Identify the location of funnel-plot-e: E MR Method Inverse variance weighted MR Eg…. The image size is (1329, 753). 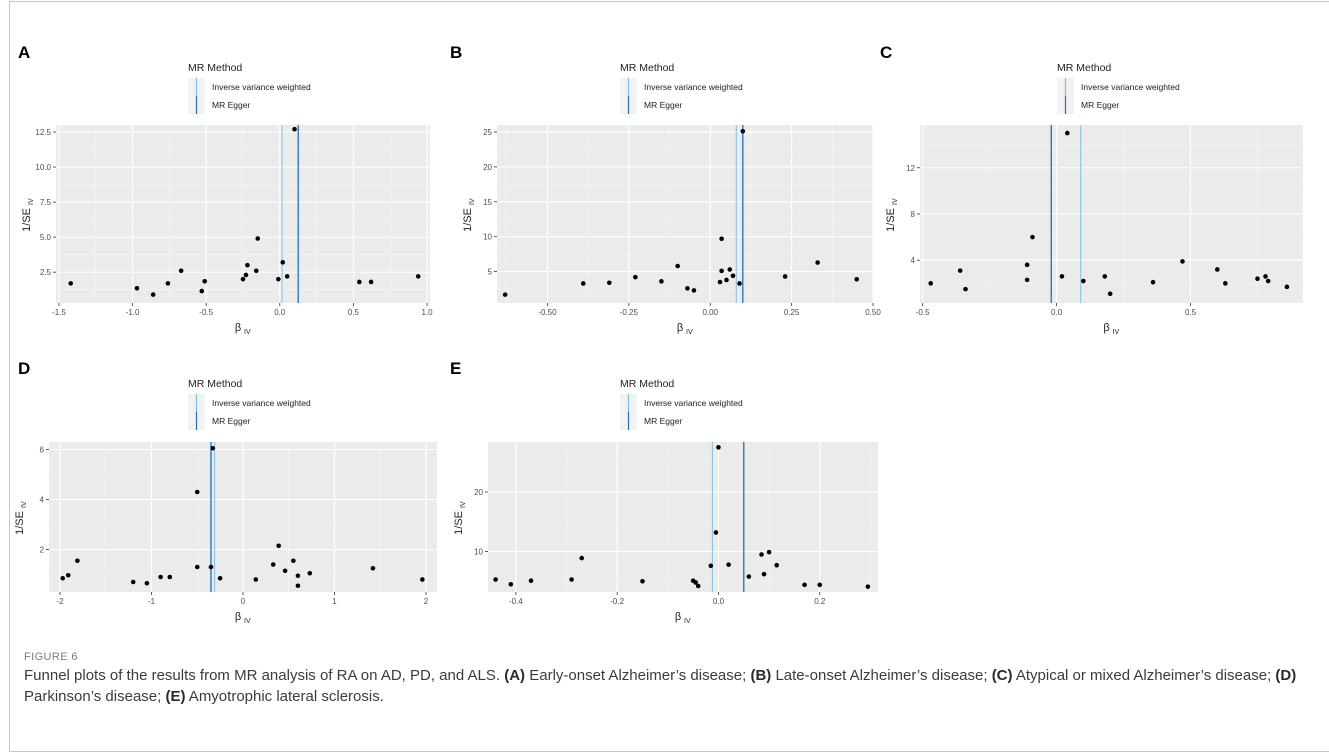
(665, 496).